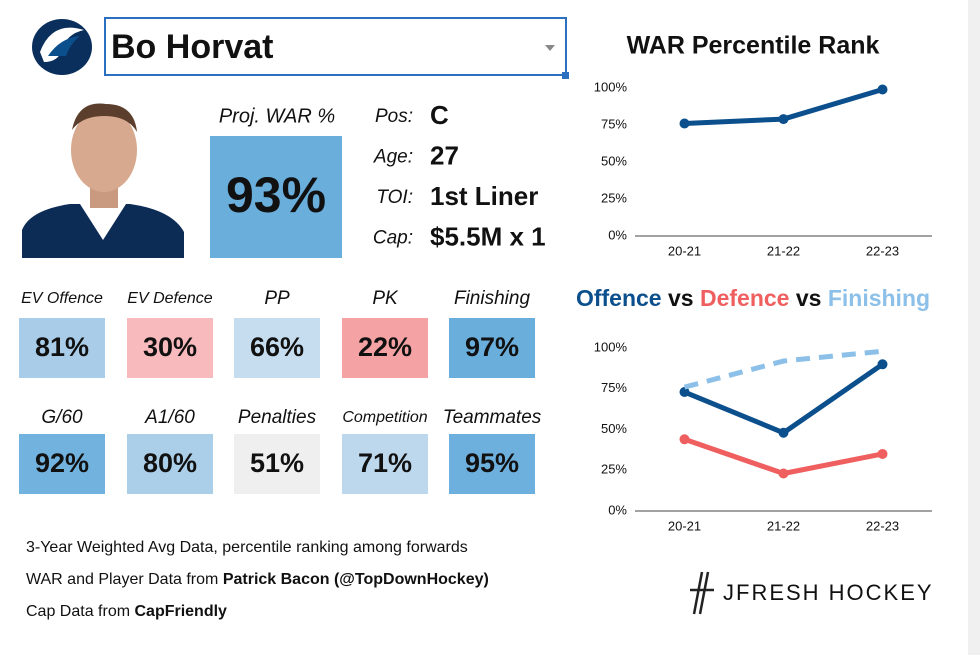 The height and width of the screenshot is (655, 980). I want to click on stat-value: 30%, so click(170, 347).